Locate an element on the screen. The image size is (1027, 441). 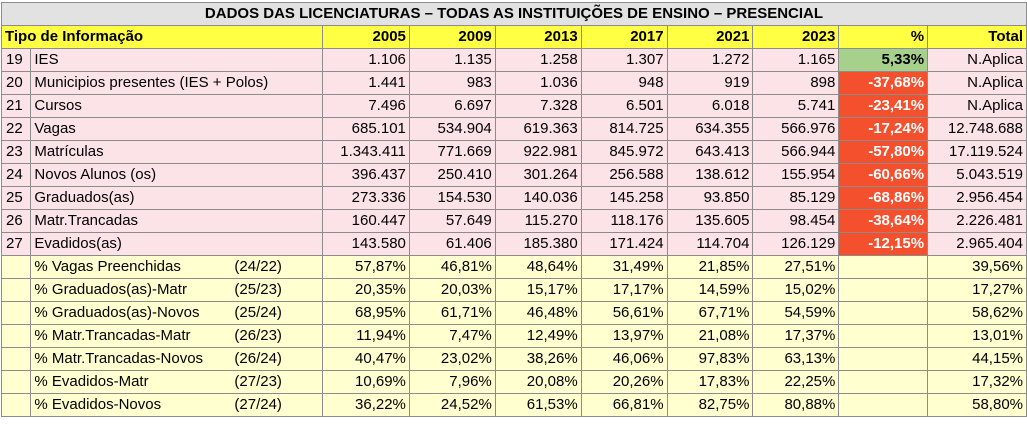
row-value: 138.612 is located at coordinates (710, 175).